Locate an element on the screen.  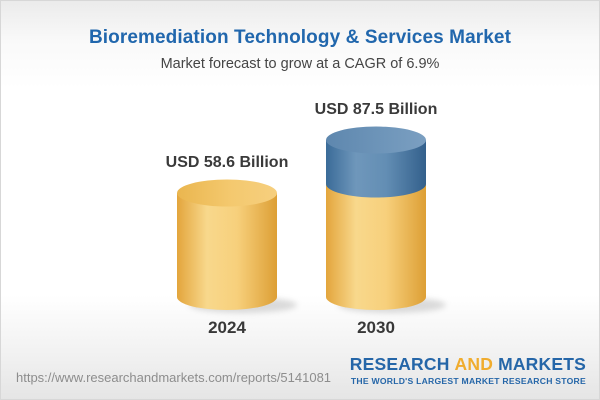
bar-2024 is located at coordinates (227, 244).